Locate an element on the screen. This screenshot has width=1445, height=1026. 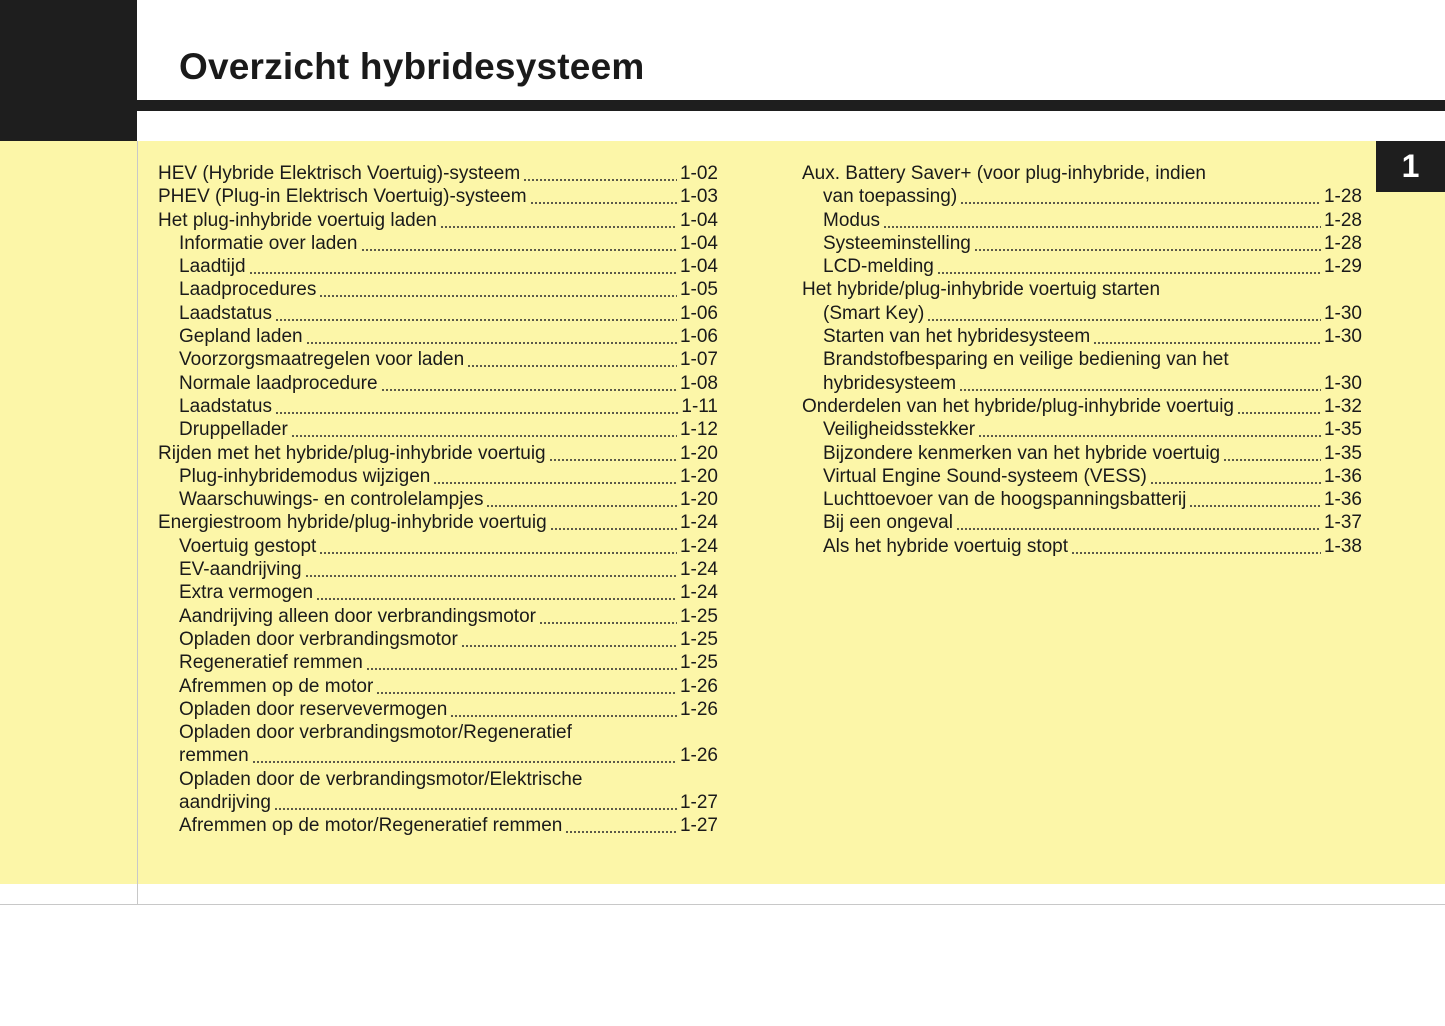
toc-line: Modus 1-28 is located at coordinates (1082, 220).